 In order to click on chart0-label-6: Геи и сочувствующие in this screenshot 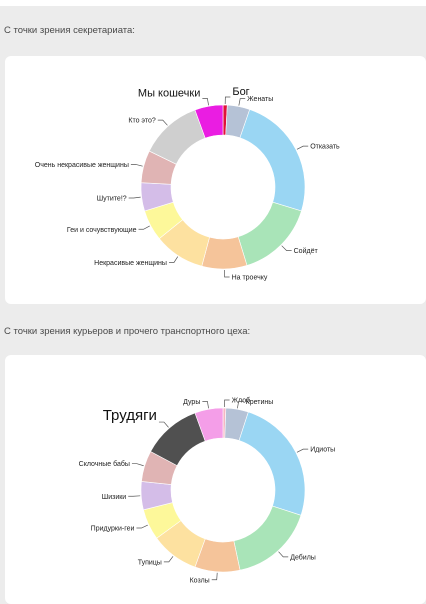, I will do `click(102, 230)`.